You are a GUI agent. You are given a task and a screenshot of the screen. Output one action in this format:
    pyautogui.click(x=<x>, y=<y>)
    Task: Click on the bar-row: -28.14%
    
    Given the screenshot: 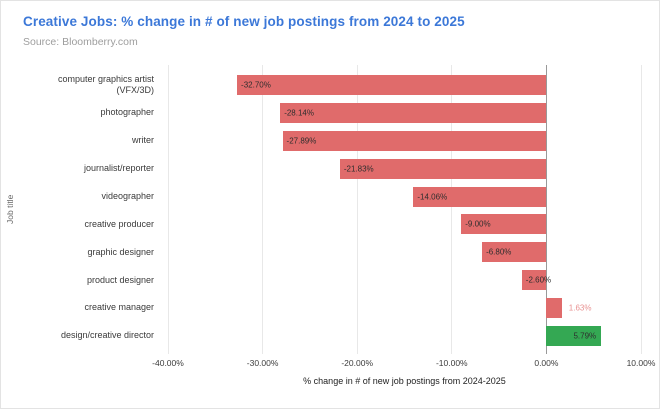 What is the action you would take?
    pyautogui.click(x=404, y=113)
    